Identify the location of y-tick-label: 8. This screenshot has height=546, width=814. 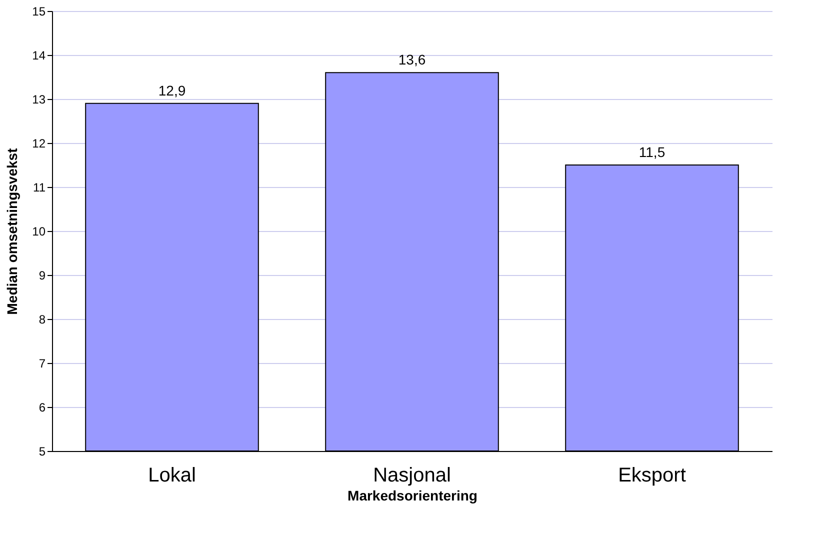
(42, 319).